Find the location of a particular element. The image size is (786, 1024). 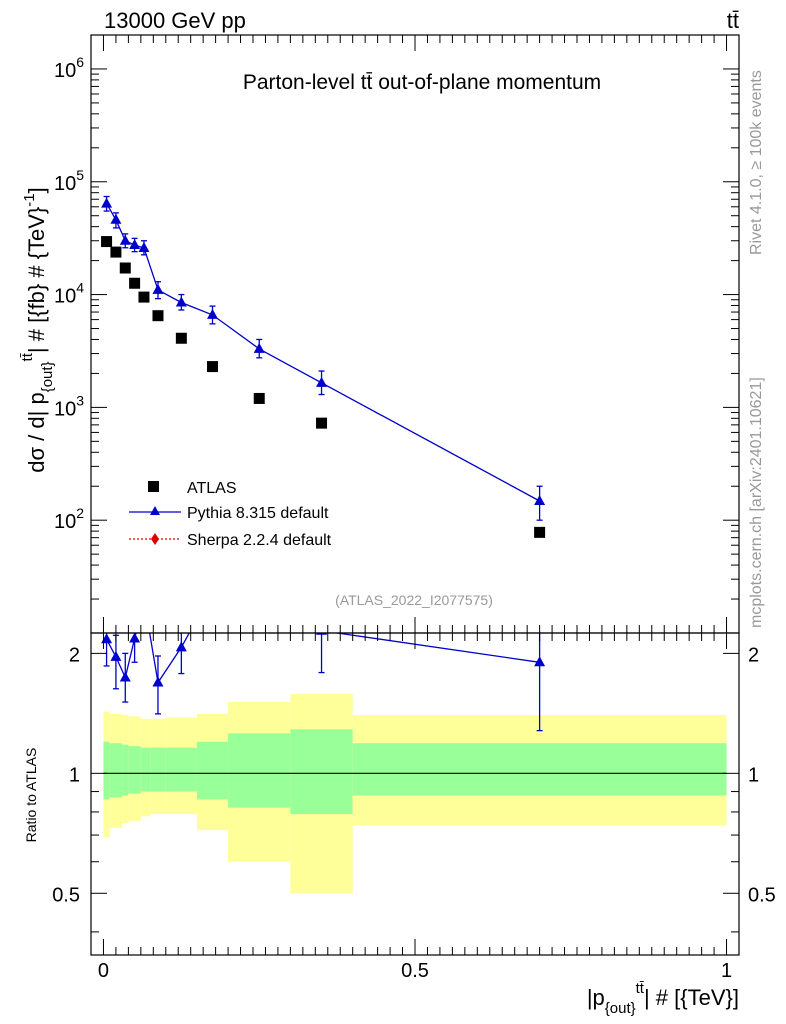

legend-sherpa-label: Sherpa 2.2.4 default is located at coordinates (259, 540).